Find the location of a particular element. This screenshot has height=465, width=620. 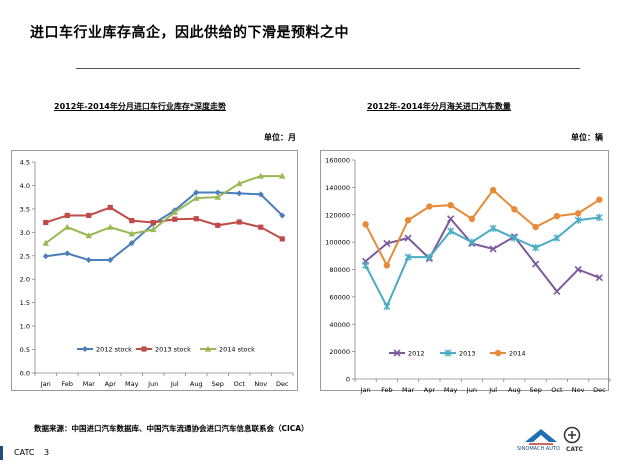

y-tick-label: 2.5 is located at coordinates (25, 256).